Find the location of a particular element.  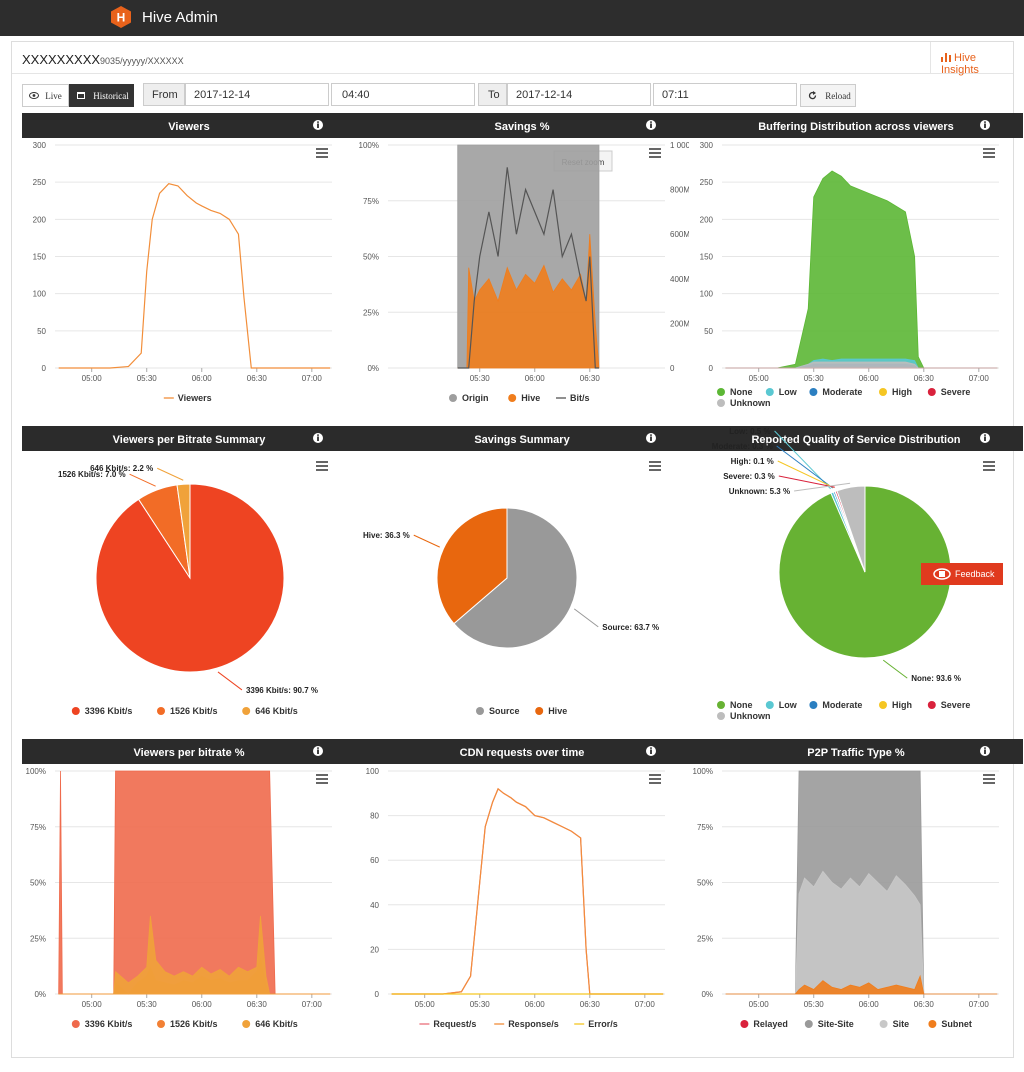

pie-data-label: Severe: 0.3 % is located at coordinates (749, 476).